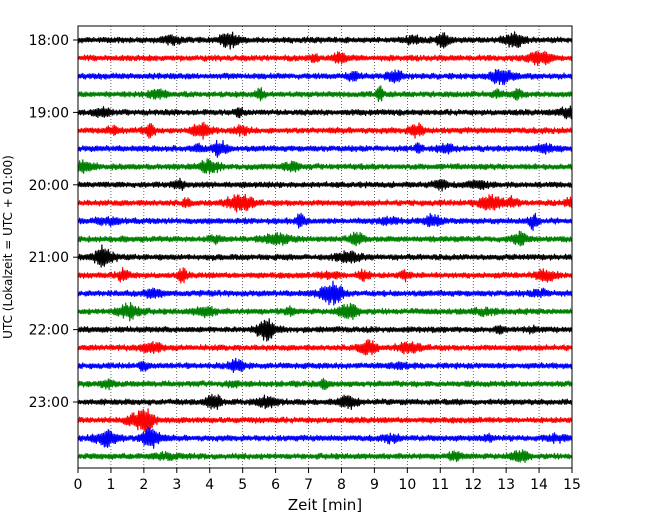  What do you see at coordinates (374, 485) in the screenshot?
I see `x-tick-label: 9` at bounding box center [374, 485].